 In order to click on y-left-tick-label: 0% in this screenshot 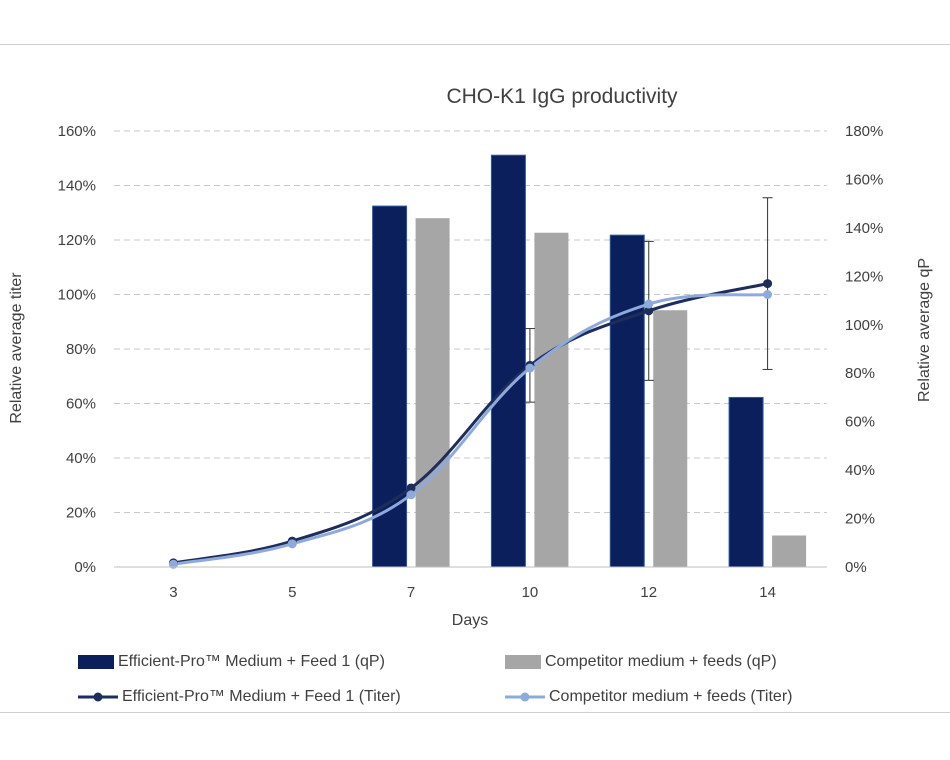, I will do `click(85, 567)`.